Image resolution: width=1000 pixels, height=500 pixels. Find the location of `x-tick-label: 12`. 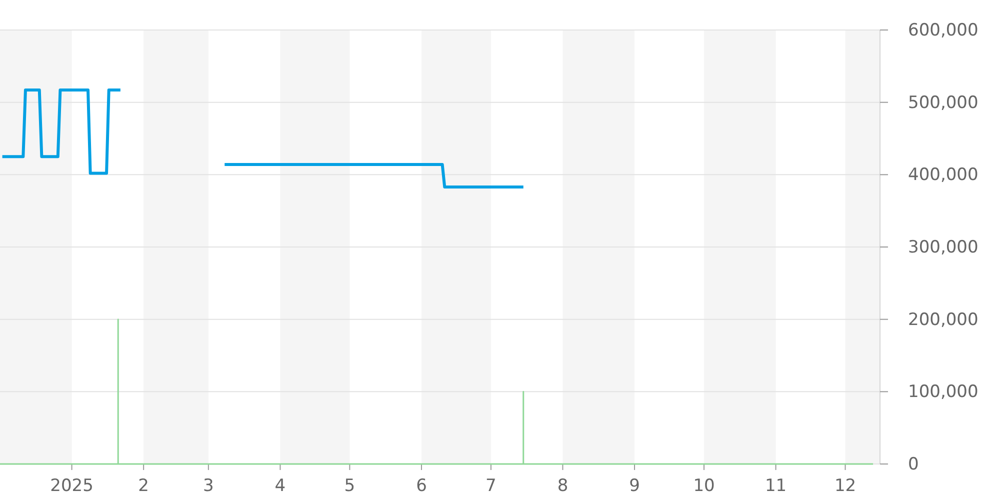

x-tick-label: 12 is located at coordinates (845, 486).